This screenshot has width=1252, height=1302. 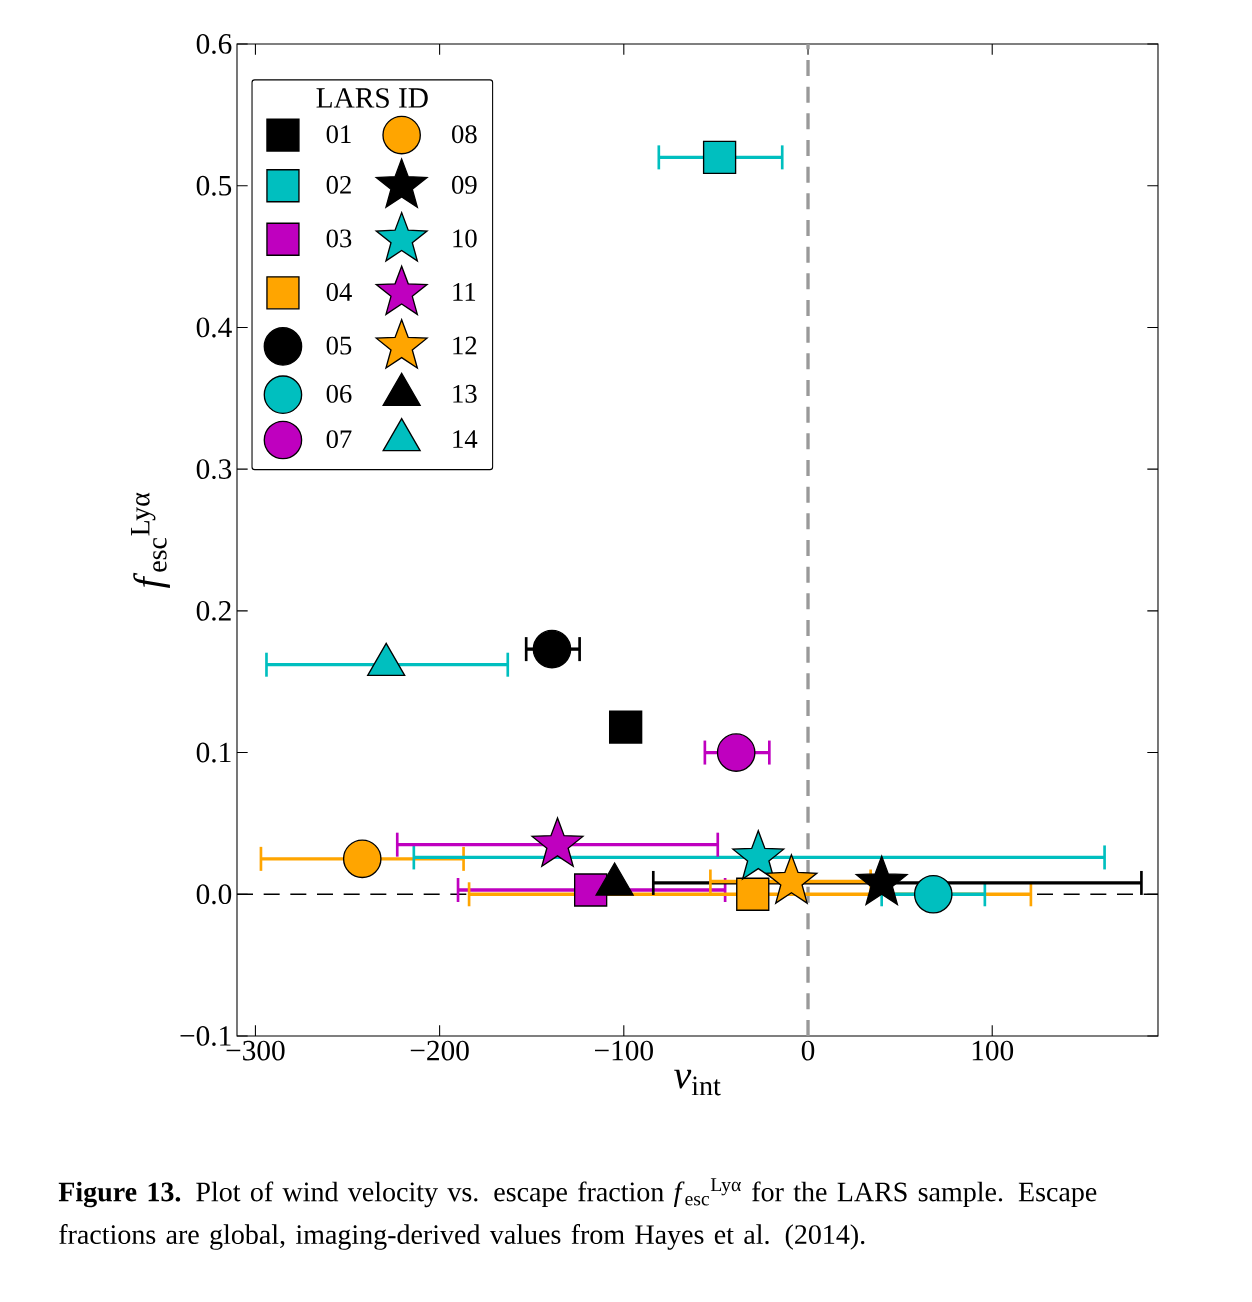 I want to click on x-axis-title: v$_{int}$, so click(x=697, y=1082).